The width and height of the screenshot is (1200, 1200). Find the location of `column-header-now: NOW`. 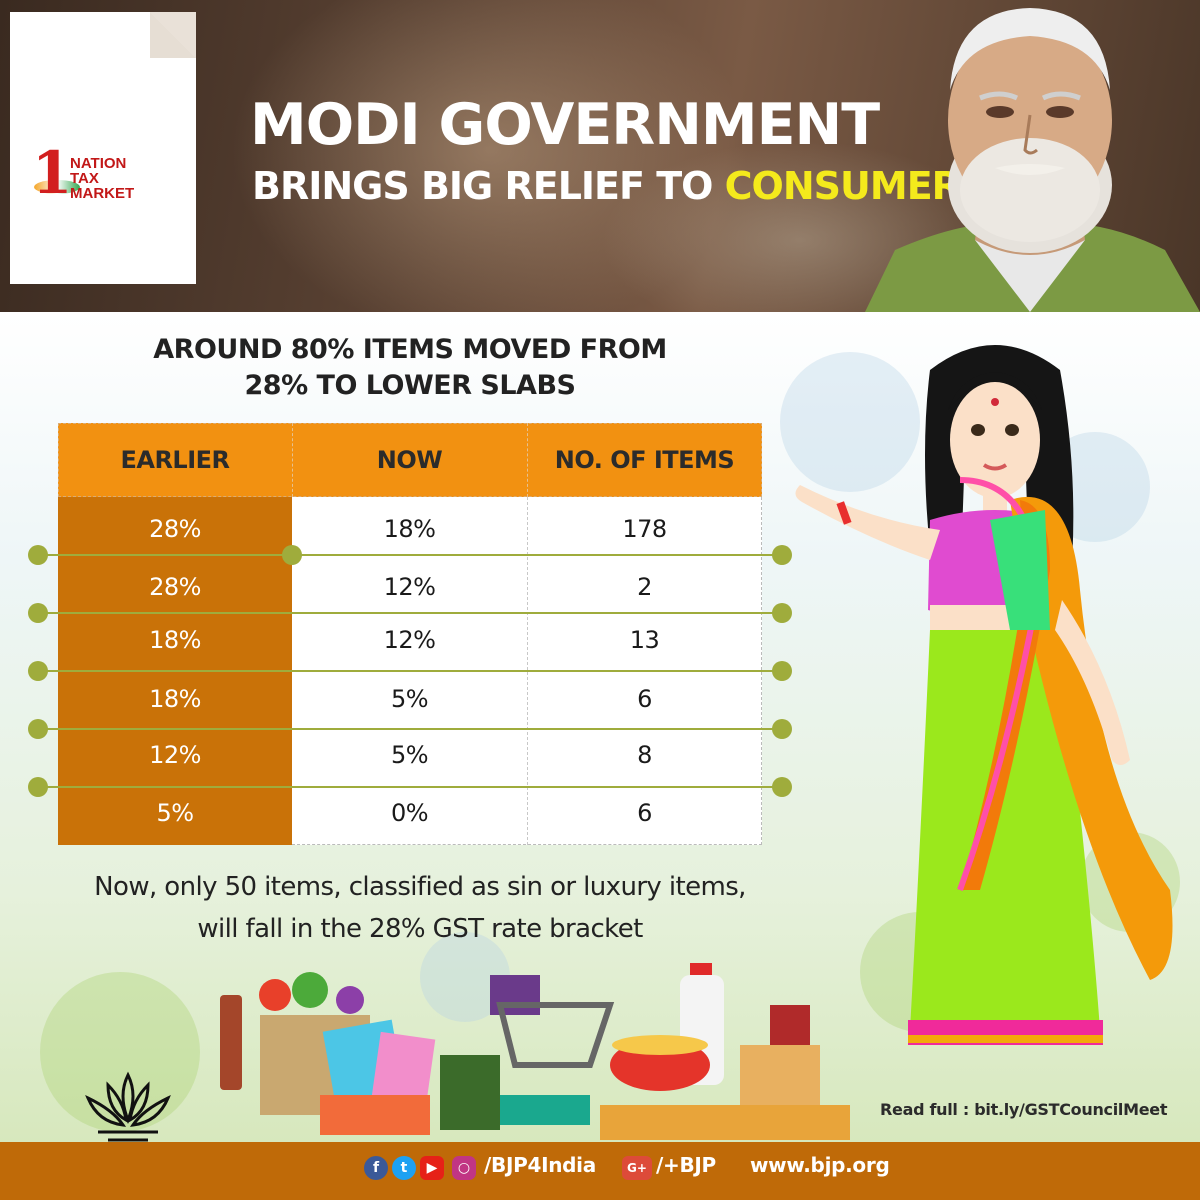

column-header-now: NOW is located at coordinates (409, 460).